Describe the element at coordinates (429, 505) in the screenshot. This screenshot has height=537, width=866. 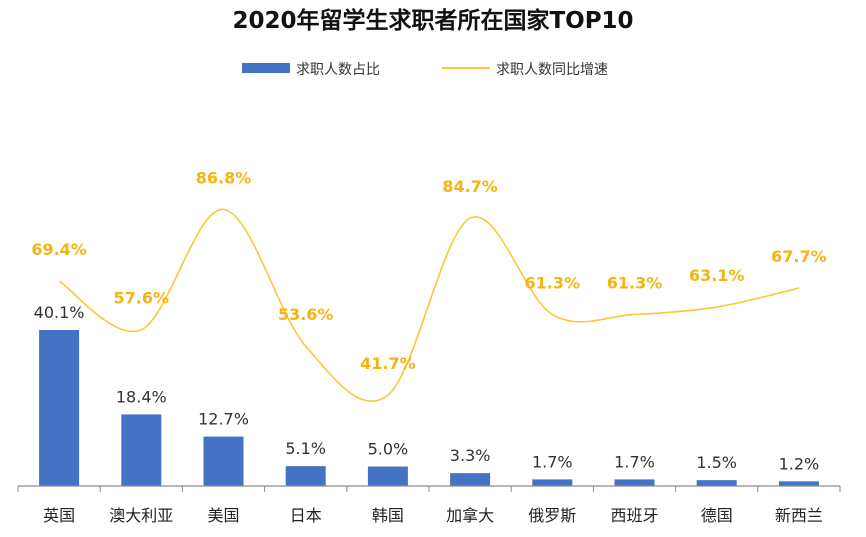
I see `x-axis: 英国 澳大利亚 美国 日本 韩国 加拿大 俄罗斯 西班牙 德国 新西兰` at that location.